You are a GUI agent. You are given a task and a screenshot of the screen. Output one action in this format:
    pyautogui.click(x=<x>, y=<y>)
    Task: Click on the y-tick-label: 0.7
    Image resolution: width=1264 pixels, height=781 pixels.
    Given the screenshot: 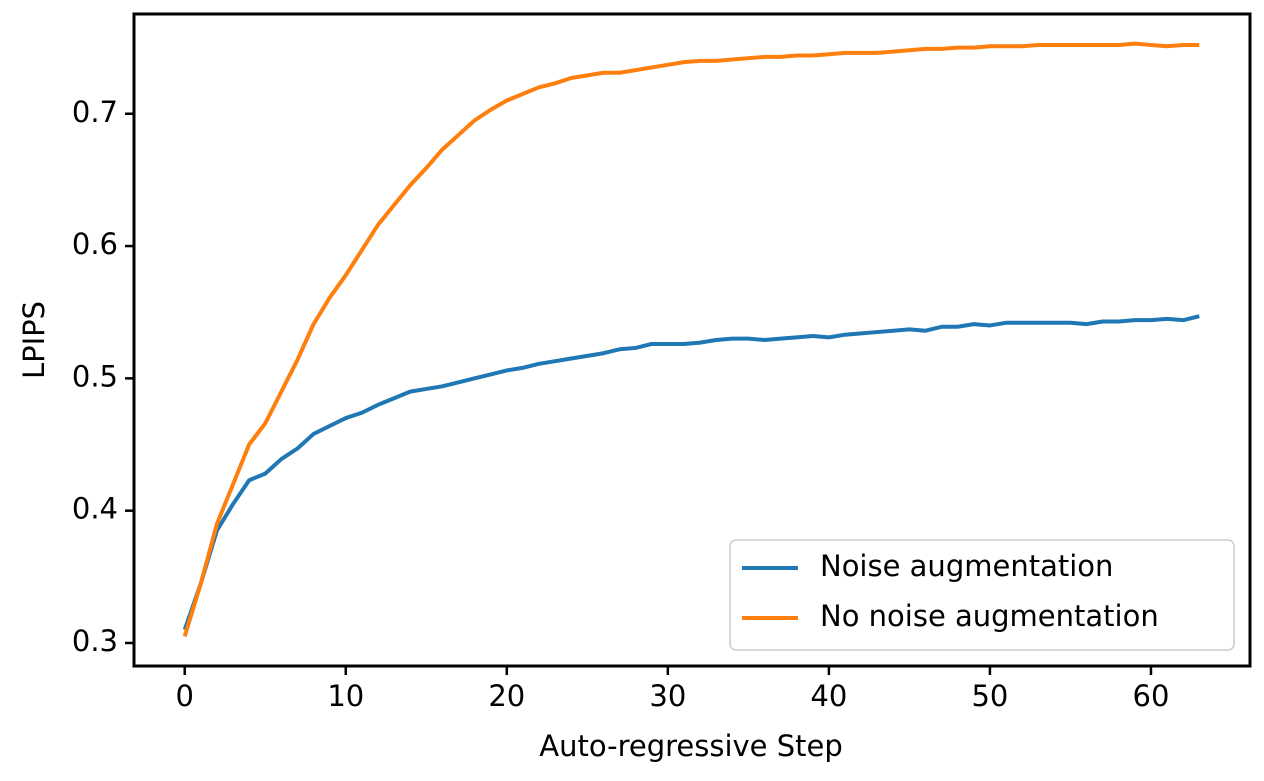 What is the action you would take?
    pyautogui.click(x=95, y=112)
    